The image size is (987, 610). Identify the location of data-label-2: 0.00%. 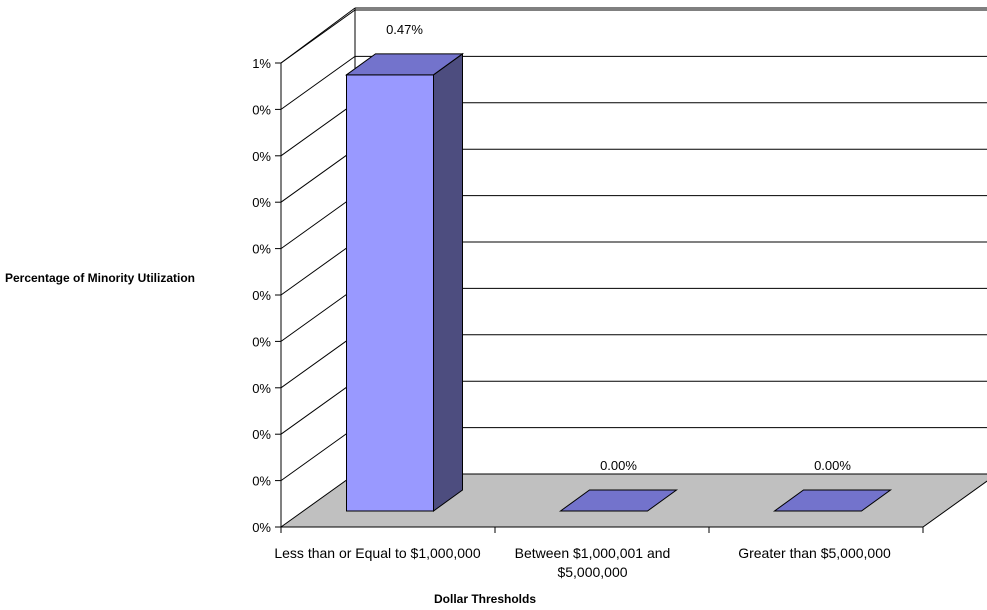
(618, 465).